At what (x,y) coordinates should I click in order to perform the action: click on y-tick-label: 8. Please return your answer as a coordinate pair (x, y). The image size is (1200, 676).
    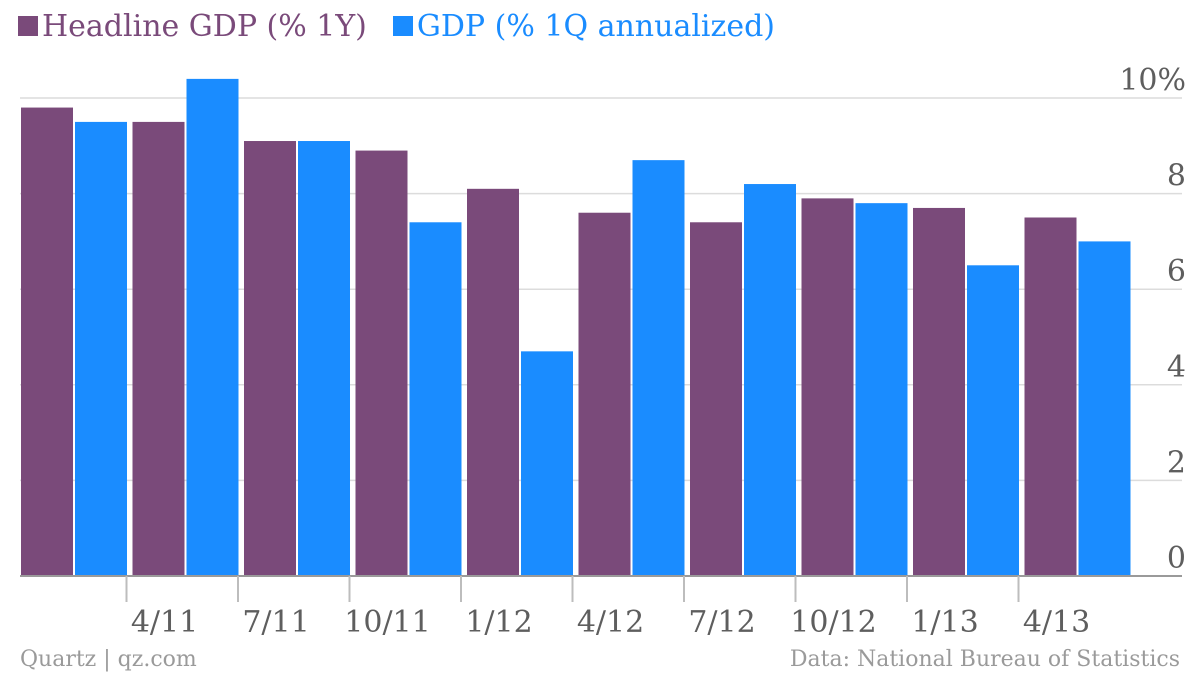
    Looking at the image, I should click on (1176, 176).